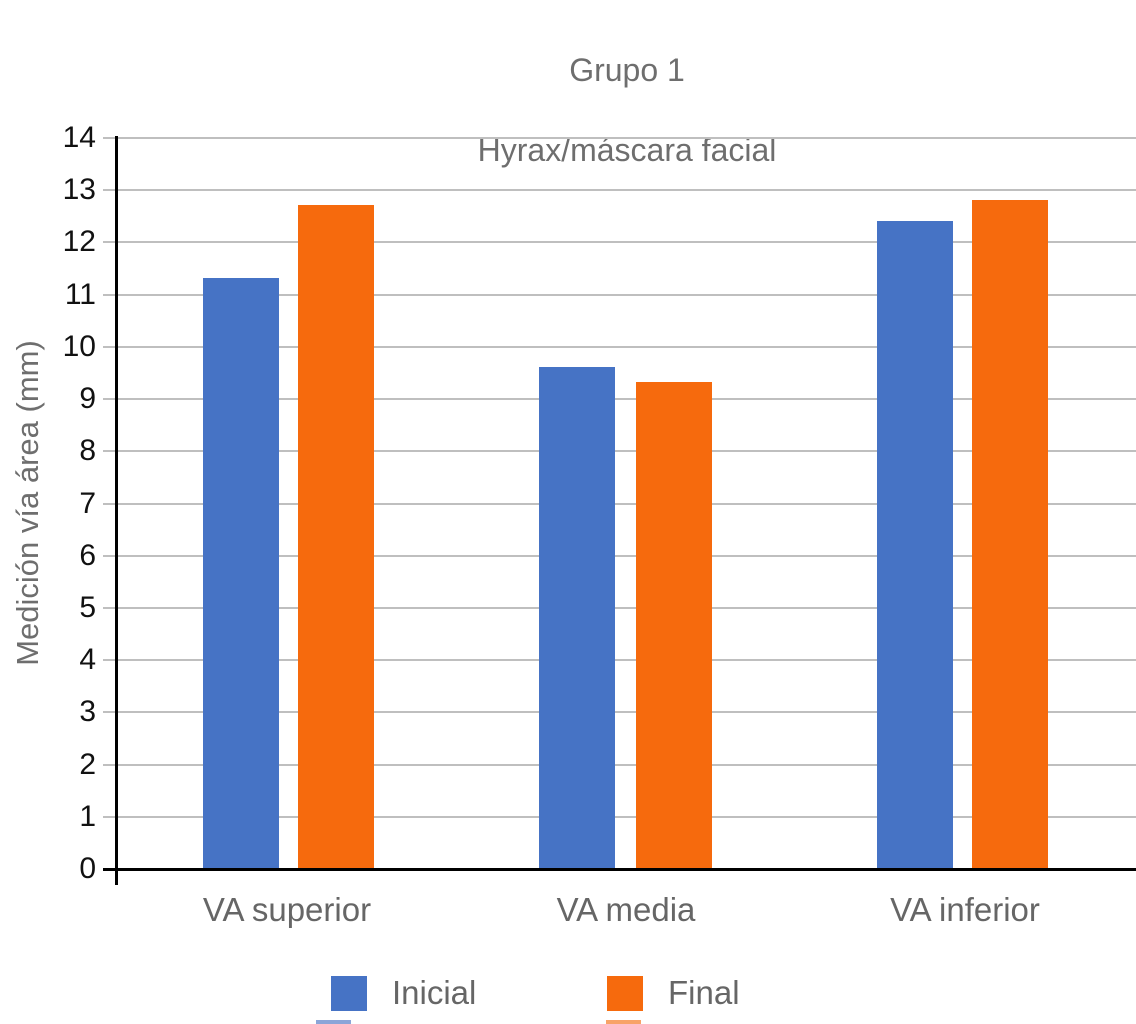 Image resolution: width=1136 pixels, height=1024 pixels. What do you see at coordinates (627, 150) in the screenshot?
I see `chart-title-line2: Hyrax/máscara facial` at bounding box center [627, 150].